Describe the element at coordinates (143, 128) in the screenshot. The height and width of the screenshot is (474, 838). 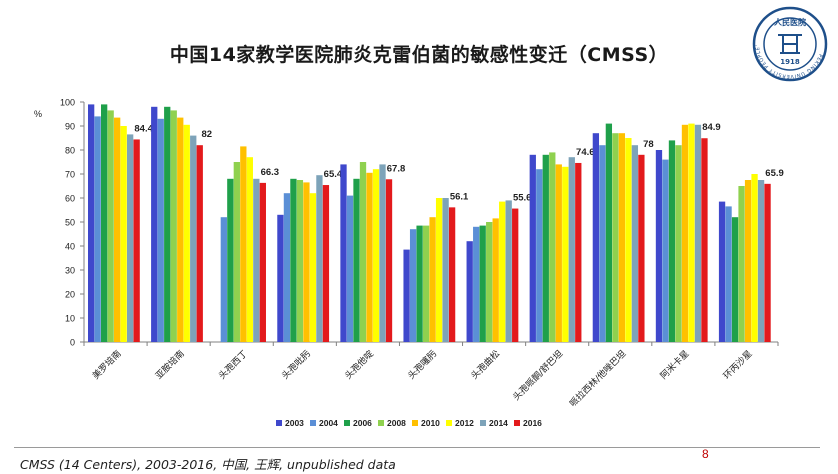
I see `data-label: 84.4` at that location.